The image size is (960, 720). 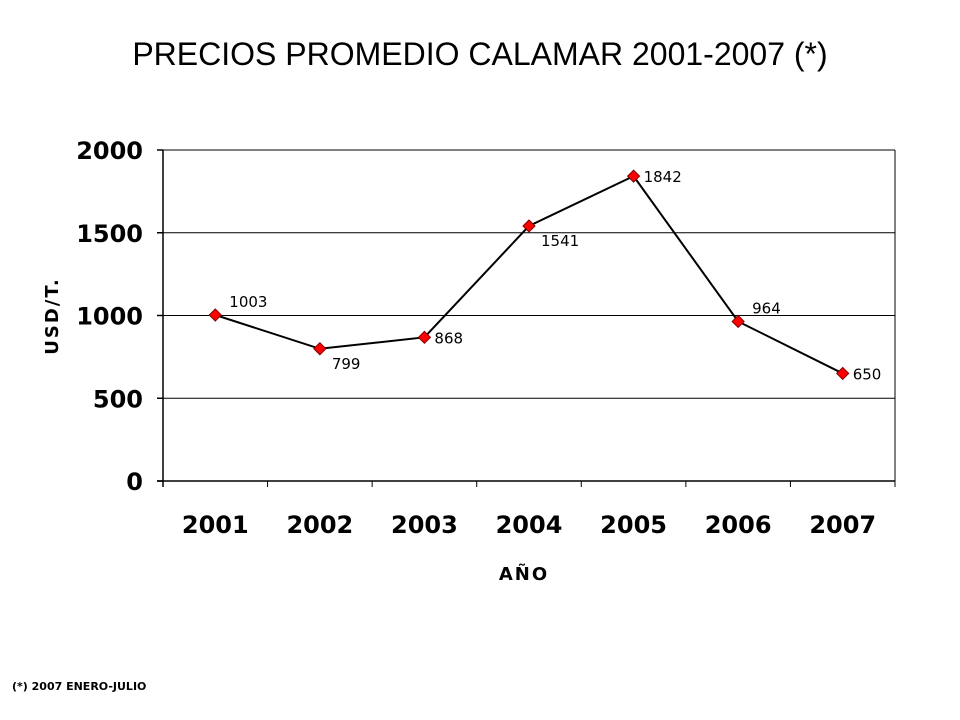 I want to click on footnote: (*) 2007 ENERO-JULIO, so click(x=79, y=686).